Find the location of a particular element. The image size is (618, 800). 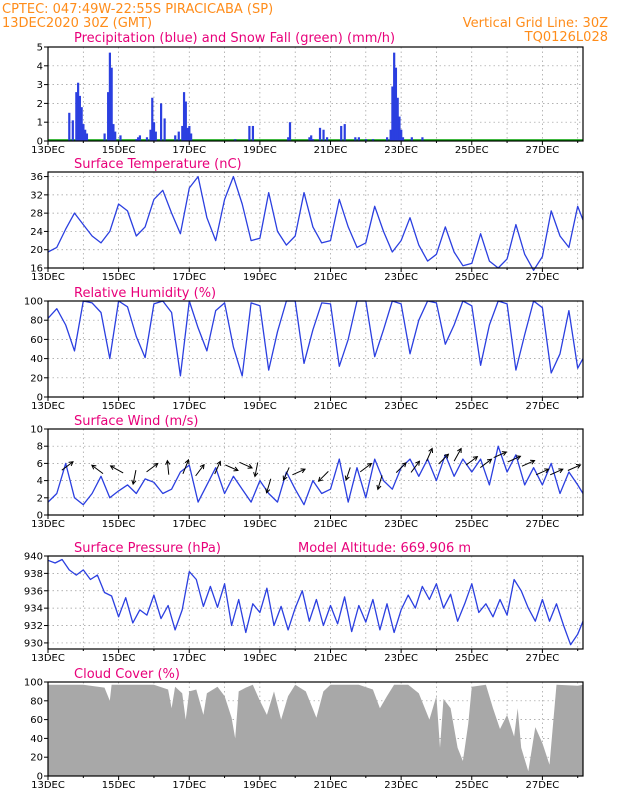

cloud-cover-area is located at coordinates (315, 730).